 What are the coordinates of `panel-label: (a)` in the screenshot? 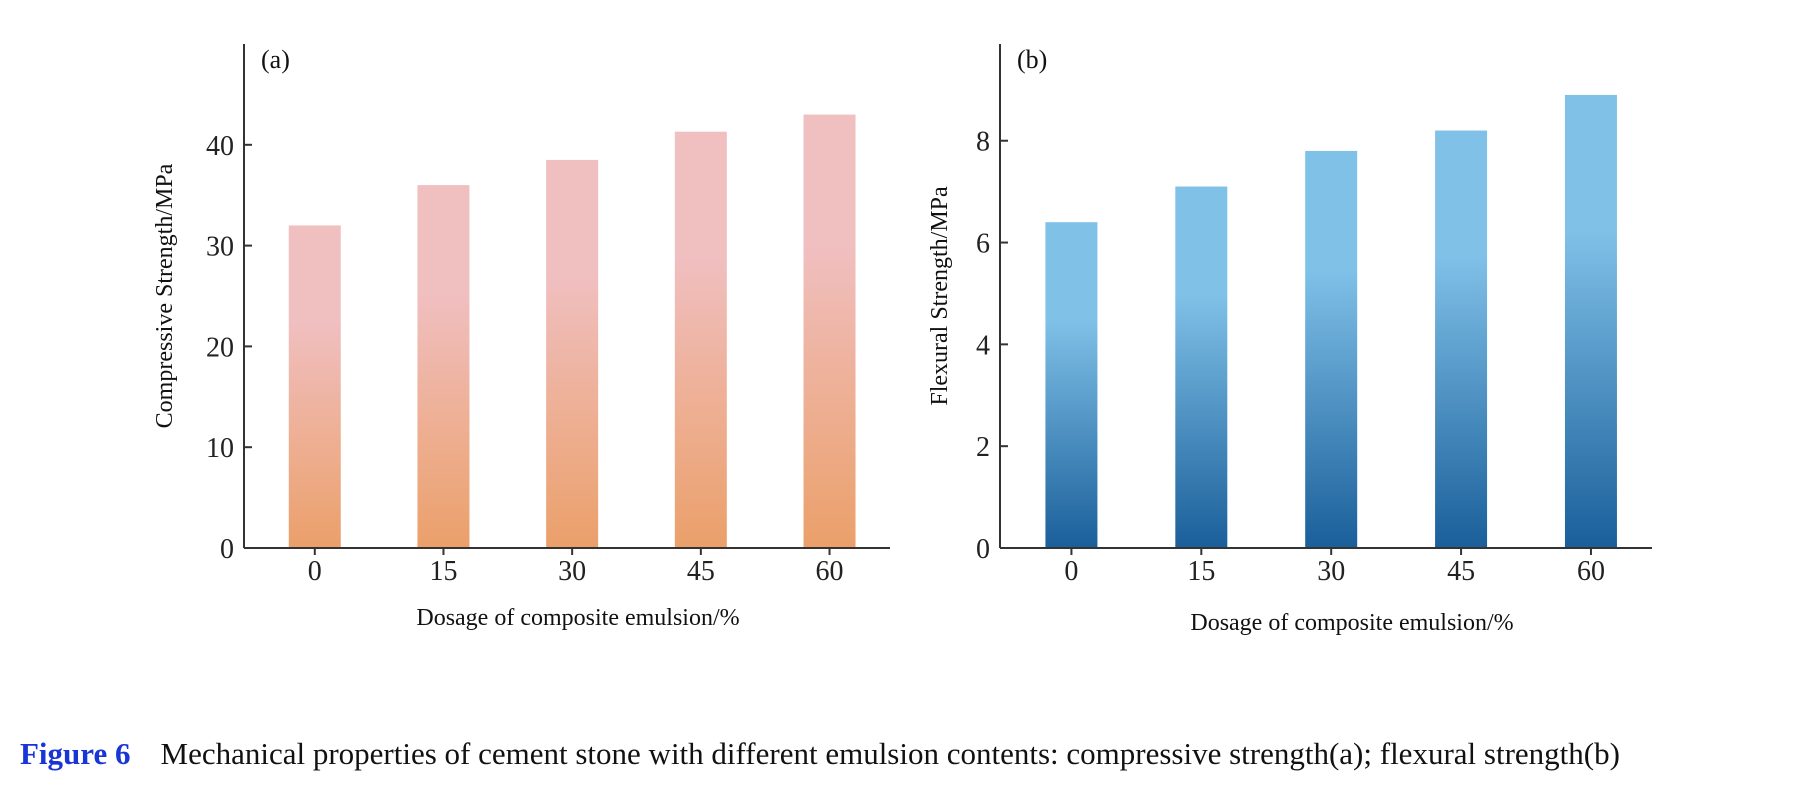 It's located at (275, 59).